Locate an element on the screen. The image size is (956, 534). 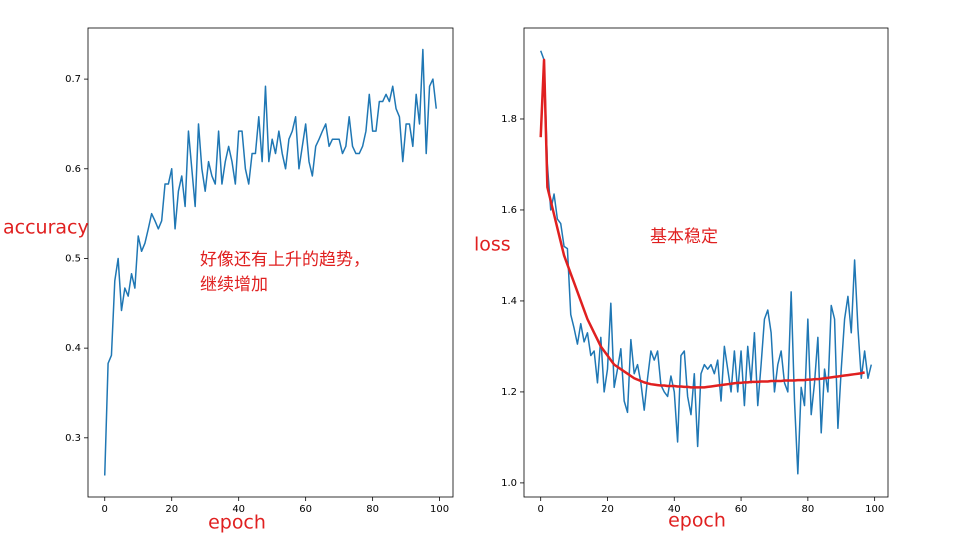
y-tick-label: 0.3 is located at coordinates (73, 438).